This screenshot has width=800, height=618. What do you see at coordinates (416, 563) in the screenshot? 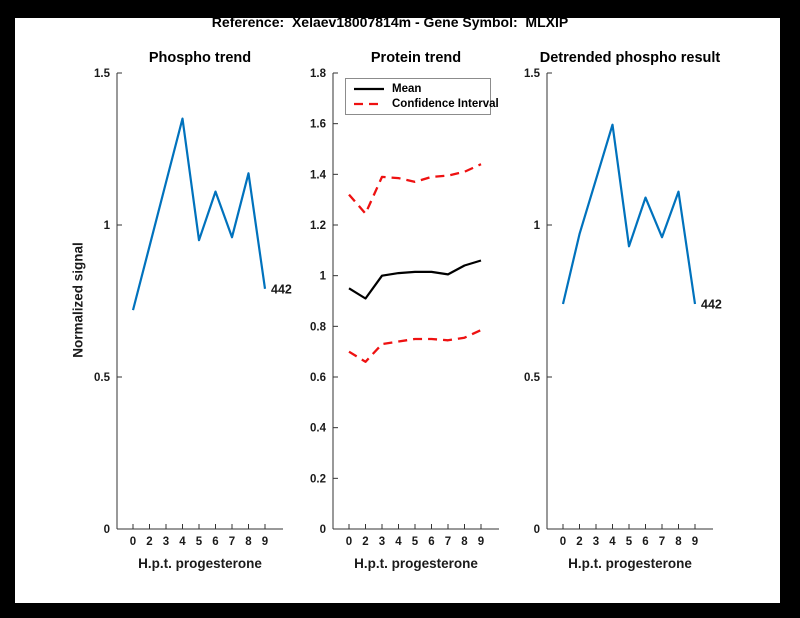
I see `subplot-protein-xlabel: H.p.t. progesterone` at bounding box center [416, 563].